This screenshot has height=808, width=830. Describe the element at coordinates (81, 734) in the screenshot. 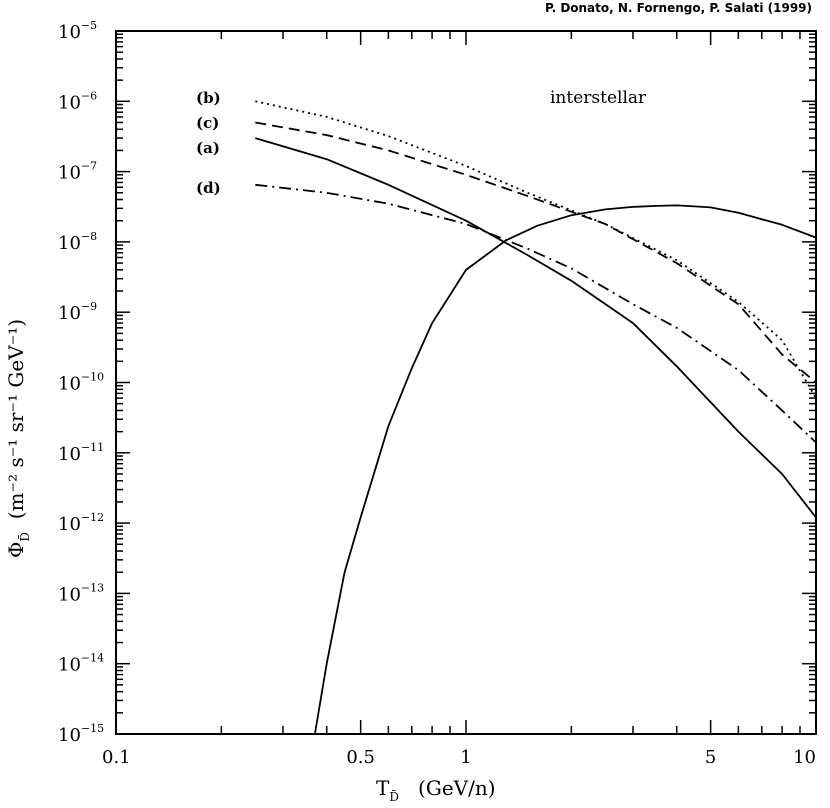

I see `y-tick-label: 10⁻¹⁵` at that location.